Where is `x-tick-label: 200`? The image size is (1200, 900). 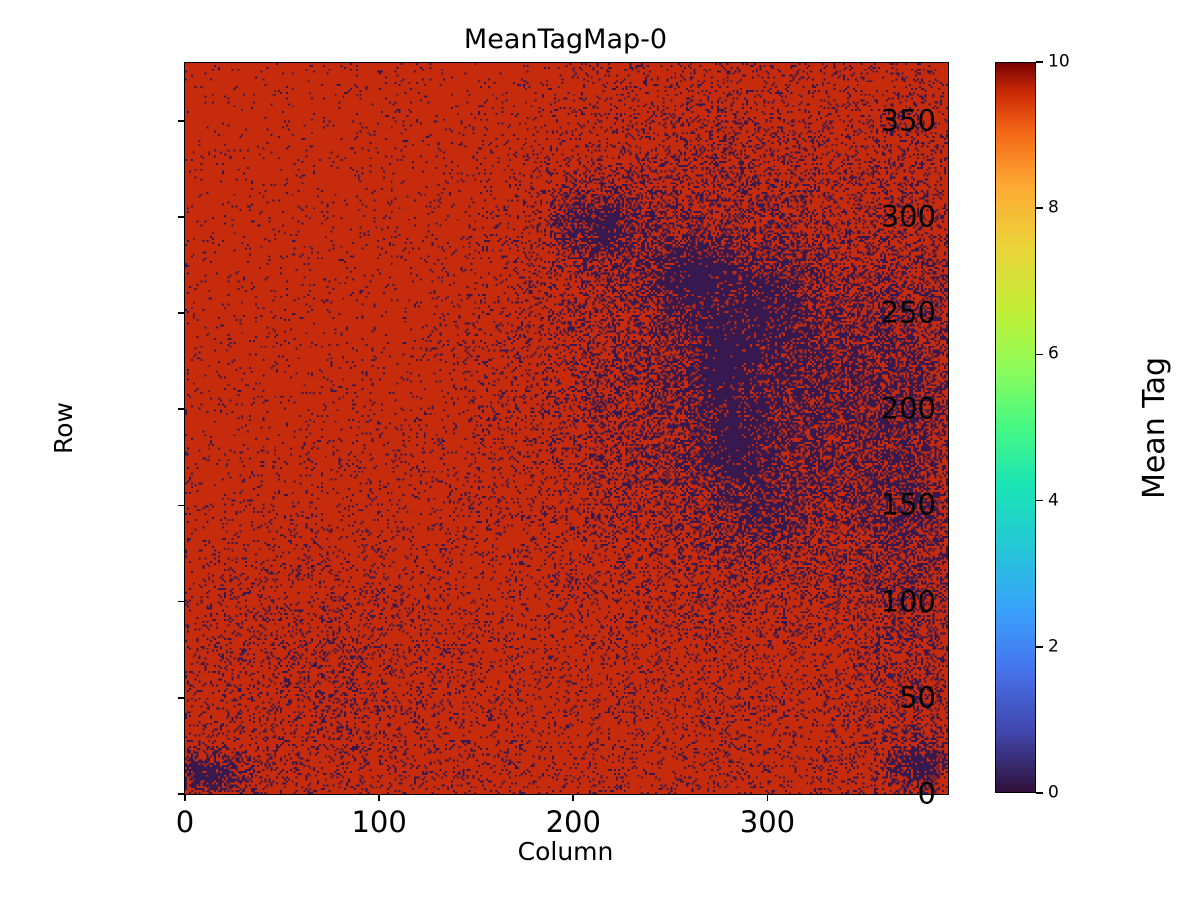
x-tick-label: 200 is located at coordinates (573, 822).